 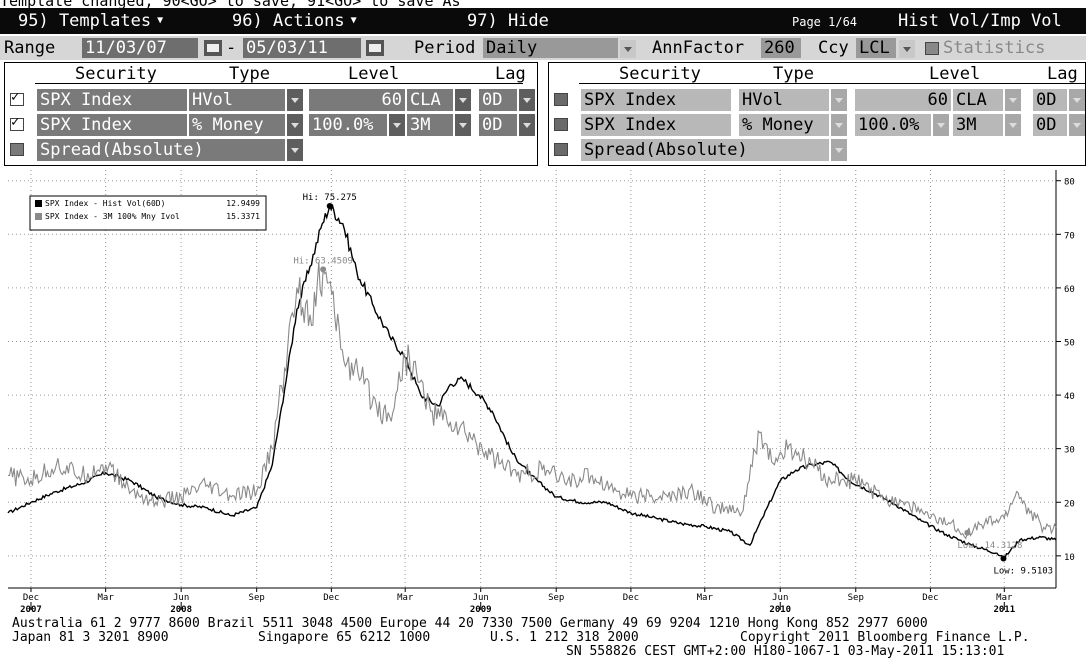 What do you see at coordinates (105, 203) in the screenshot?
I see `legend-label: SPX Index - Hist Vol(60D)` at bounding box center [105, 203].